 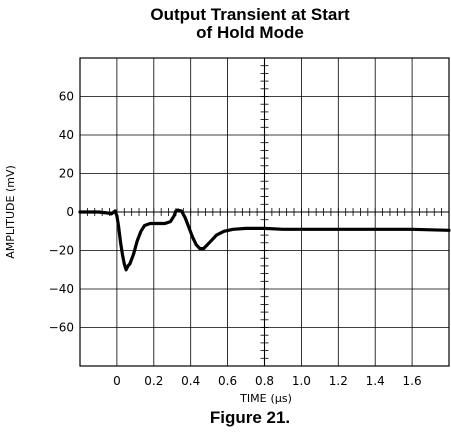 What do you see at coordinates (227, 381) in the screenshot?
I see `x-tick-label: 0.6` at bounding box center [227, 381].